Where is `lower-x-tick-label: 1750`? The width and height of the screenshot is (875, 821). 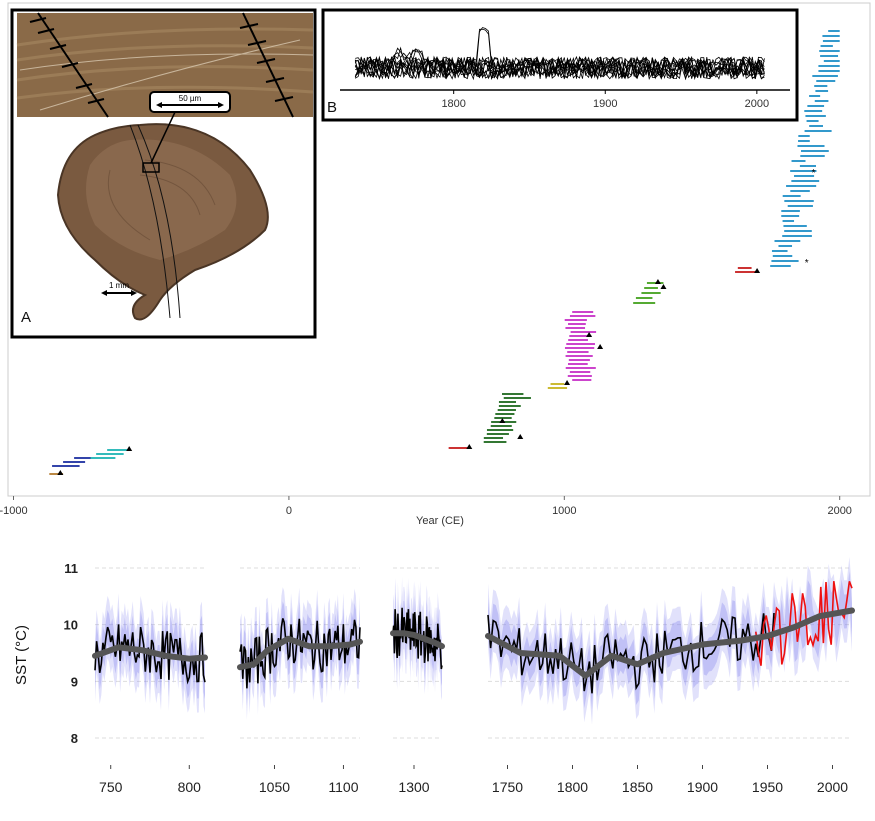 lower-x-tick-label: 1750 is located at coordinates (507, 787).